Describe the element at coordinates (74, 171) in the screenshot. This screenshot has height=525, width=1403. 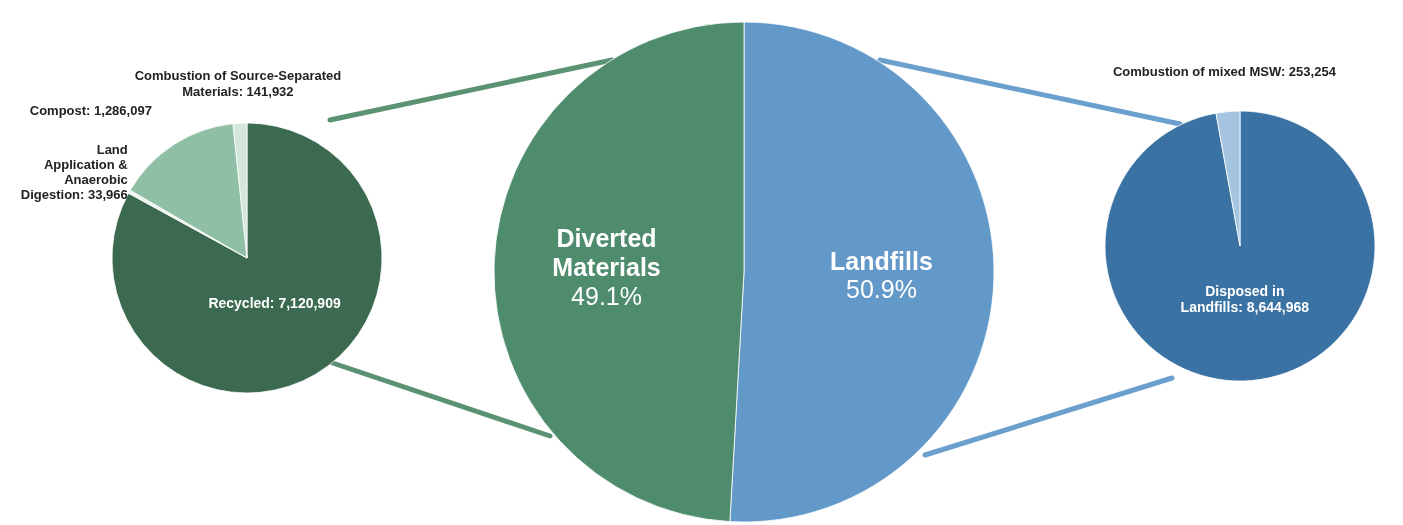
I see `slice-label: Land Application & Anaerobic Digestion: 33,966` at that location.